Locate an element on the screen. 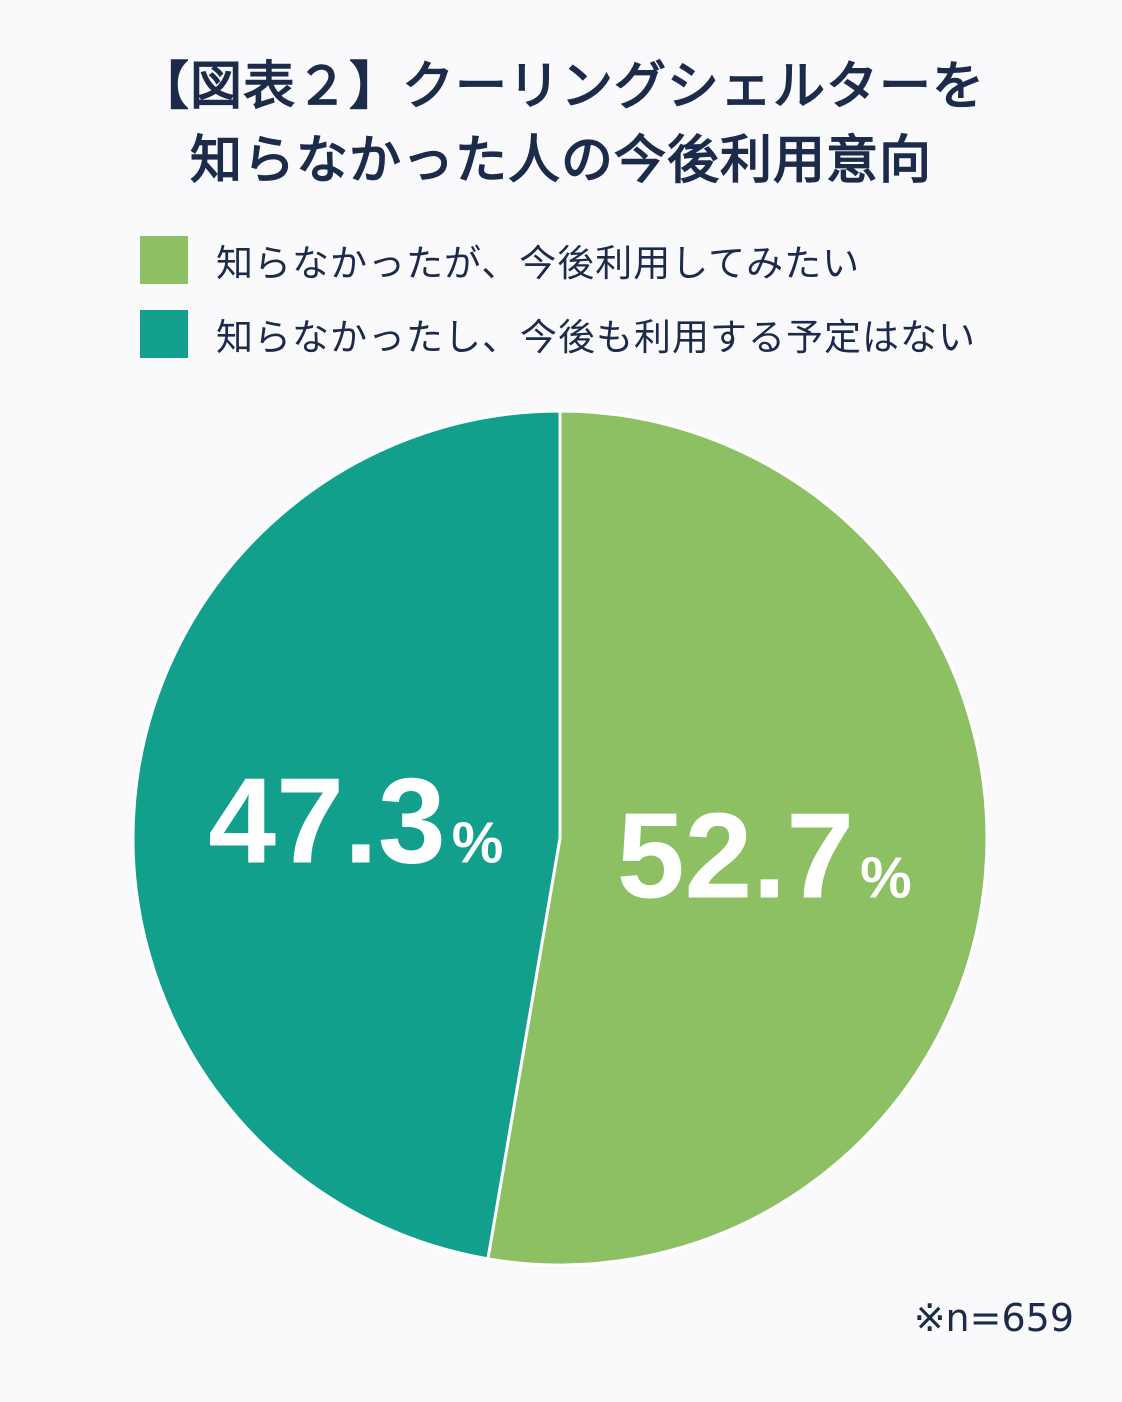 This screenshot has width=1122, height=1402. sample-size-note: ※n=659 is located at coordinates (993, 1318).